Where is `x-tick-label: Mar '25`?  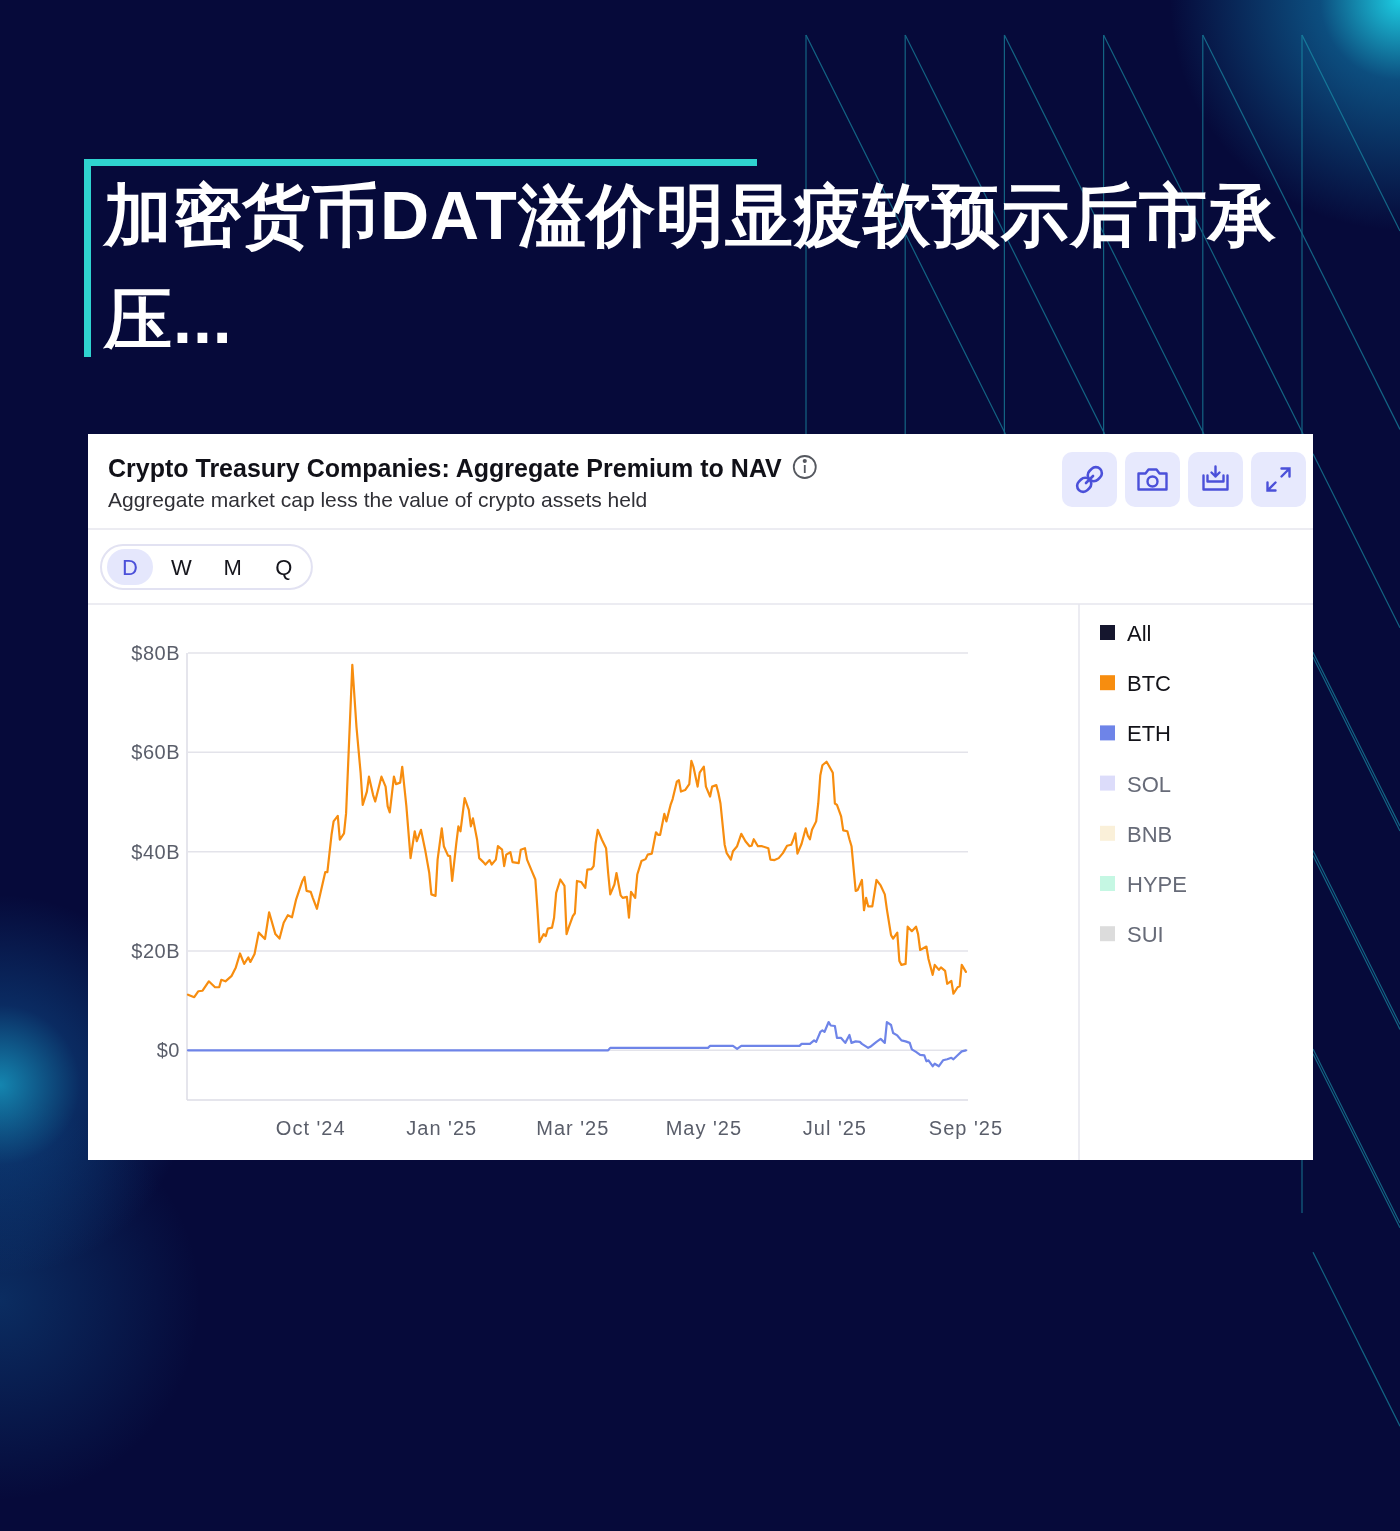 x-tick-label: Mar '25 is located at coordinates (573, 1128).